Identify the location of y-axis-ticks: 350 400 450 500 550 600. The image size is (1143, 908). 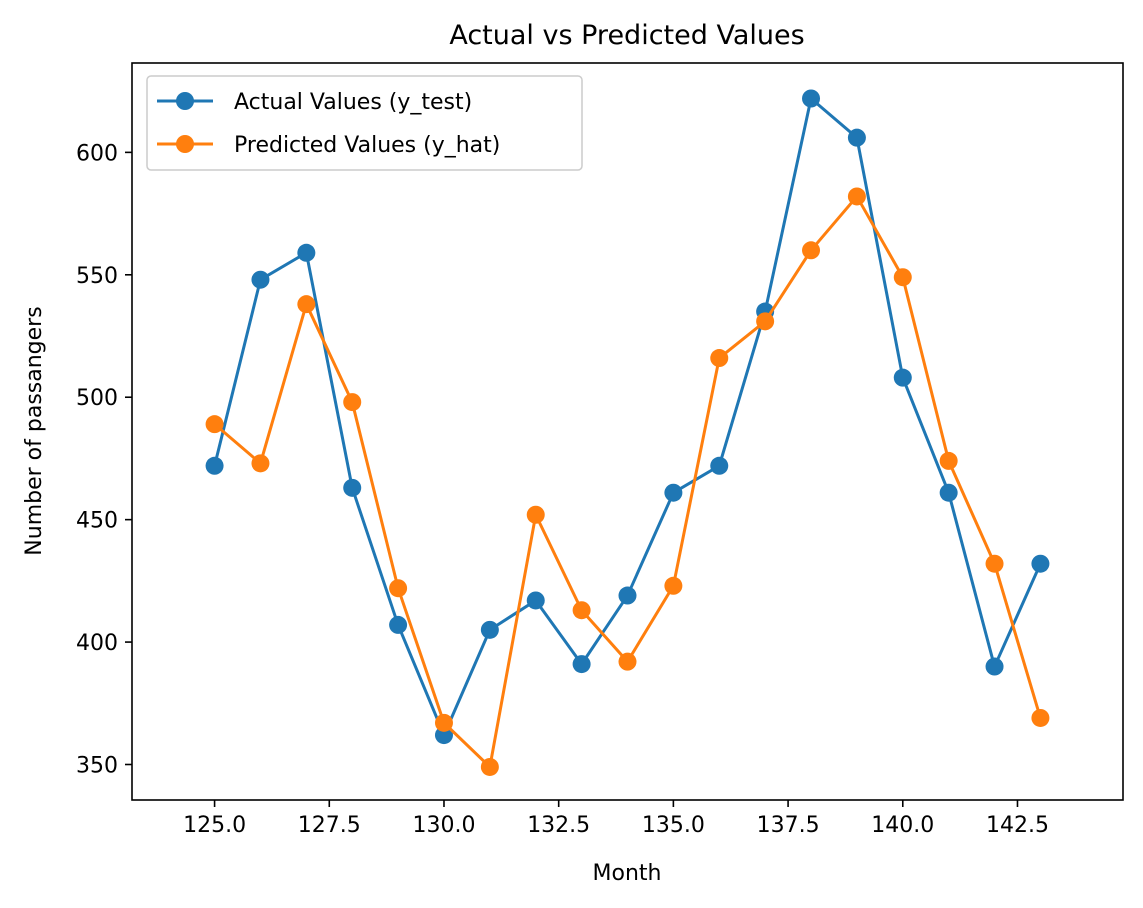
(104, 459).